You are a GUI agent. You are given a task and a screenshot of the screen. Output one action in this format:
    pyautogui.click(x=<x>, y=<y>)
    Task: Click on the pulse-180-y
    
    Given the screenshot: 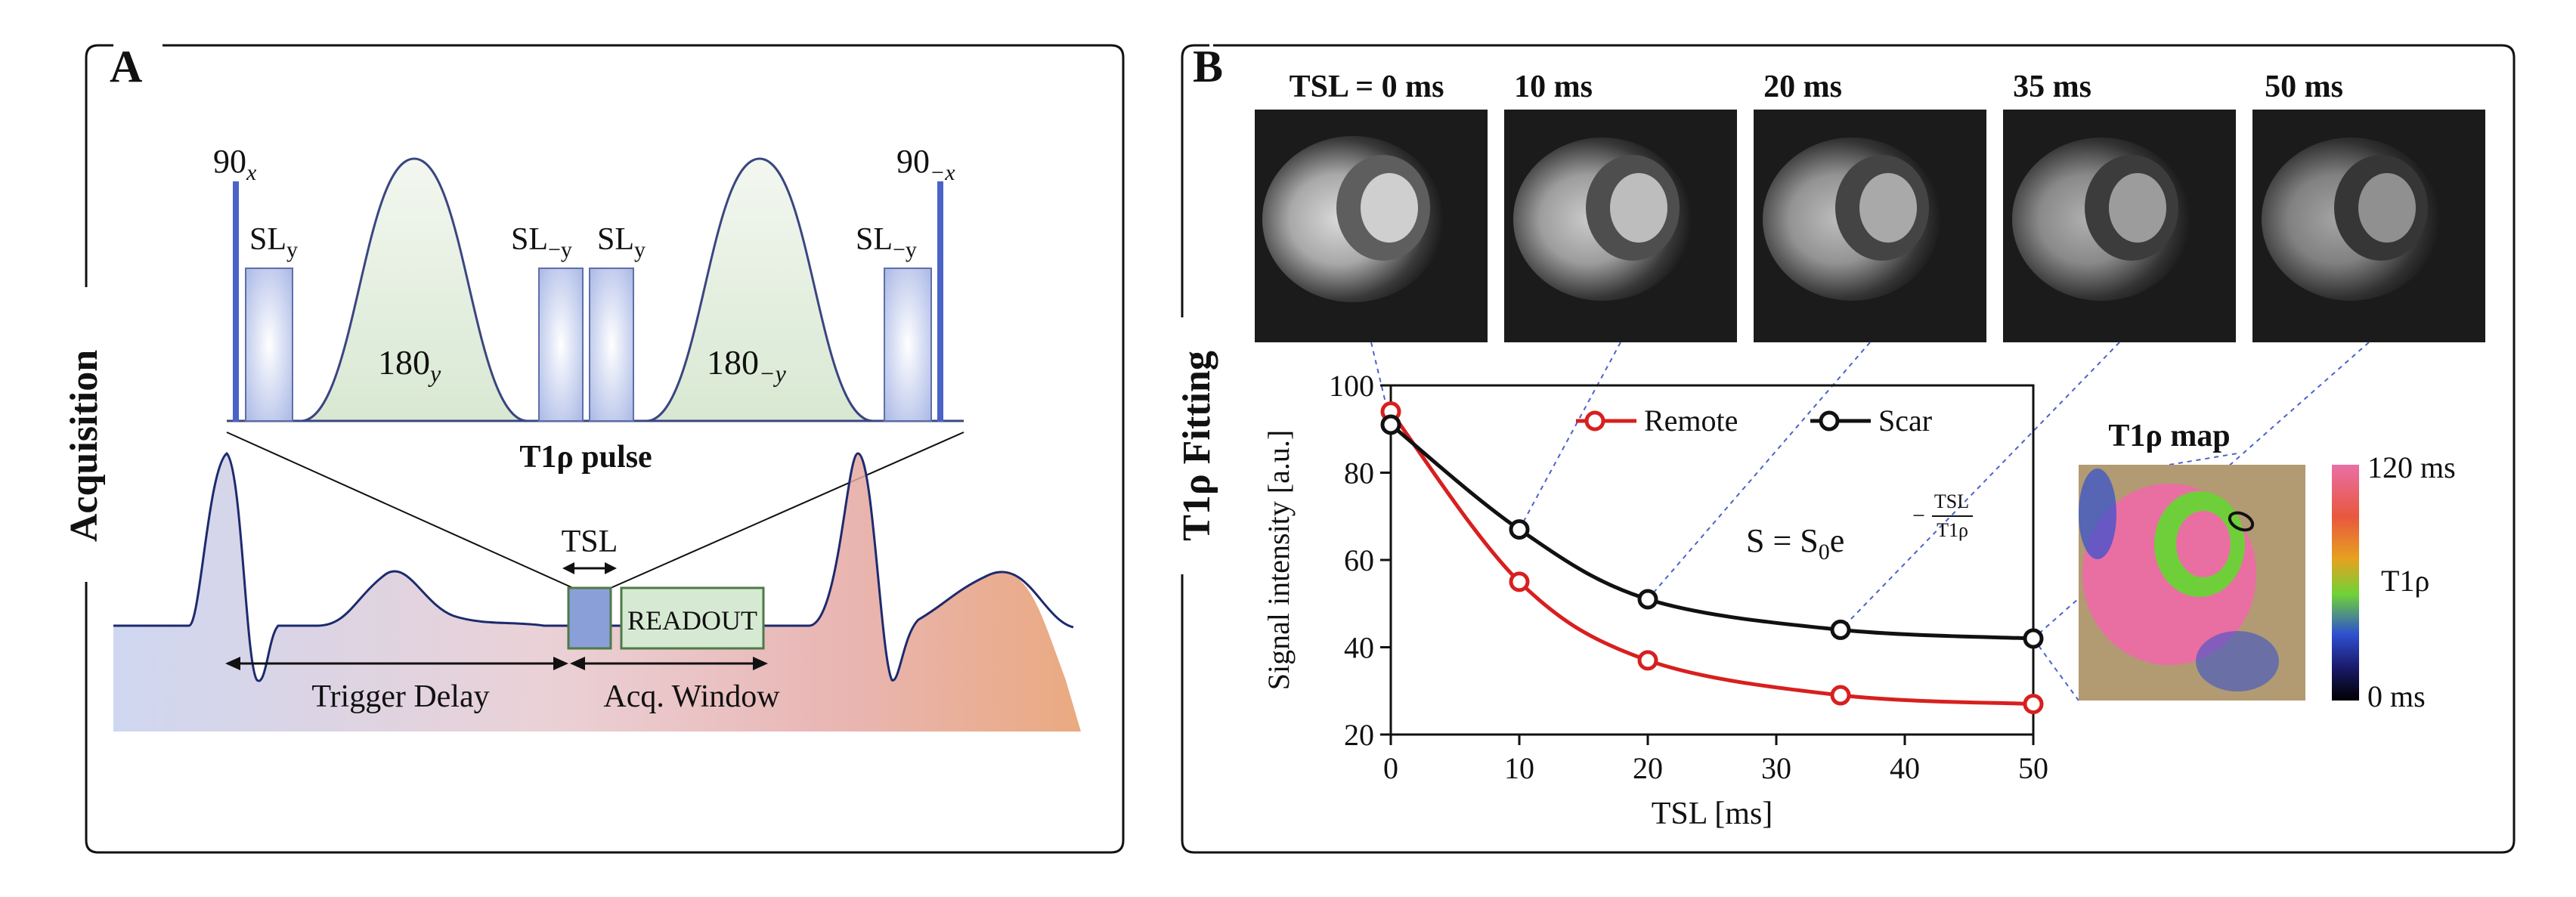 What is the action you would take?
    pyautogui.click(x=760, y=289)
    